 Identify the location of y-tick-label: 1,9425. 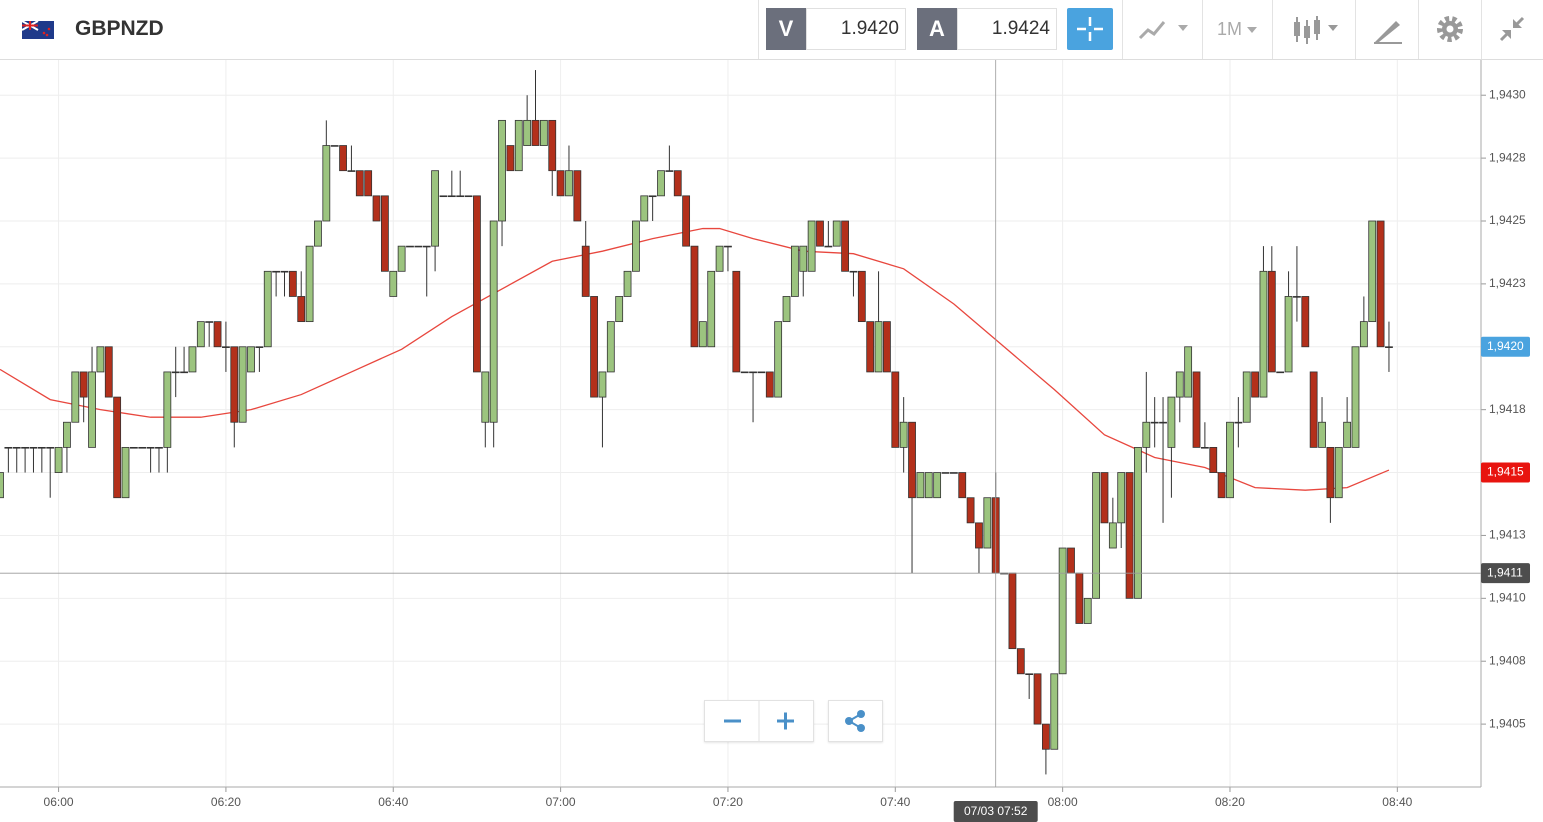
(1507, 220).